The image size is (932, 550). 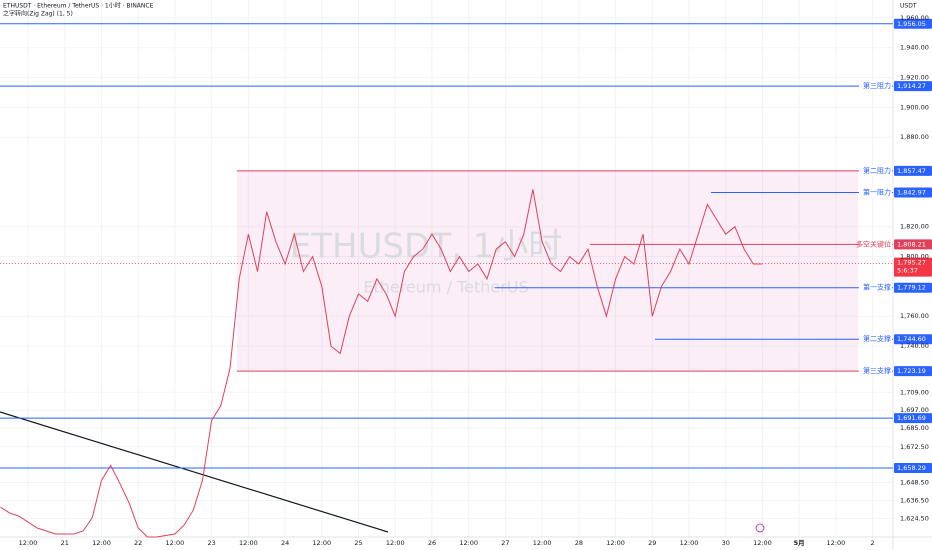 I want to click on y-tick-label: 1,880.00, so click(x=914, y=137).